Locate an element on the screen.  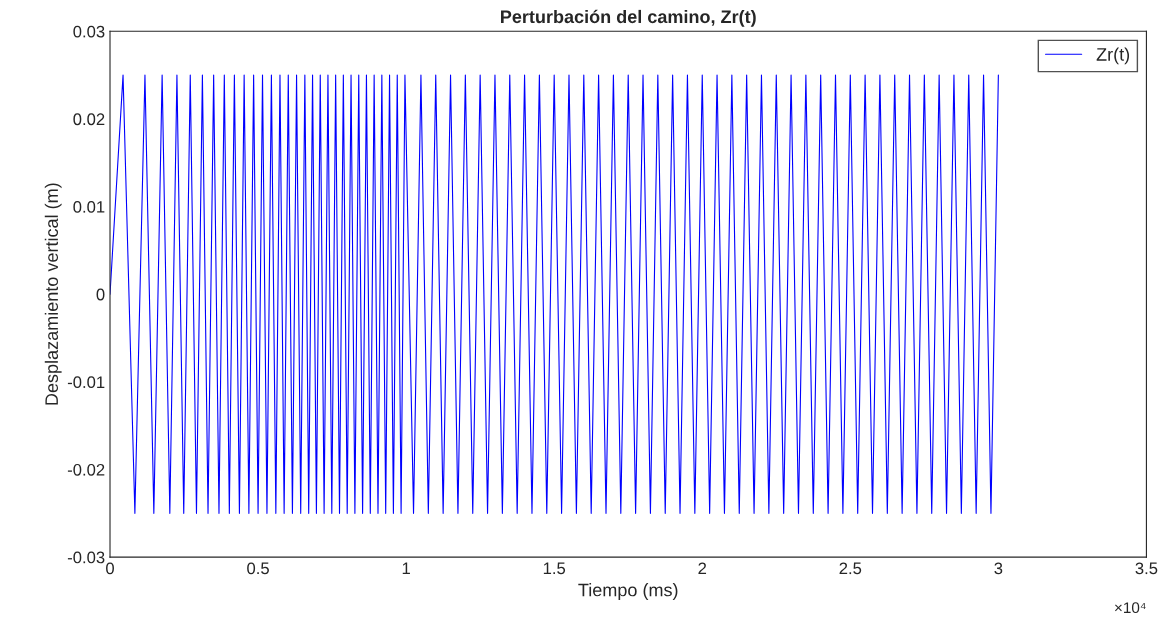
x-tick-label: 2 is located at coordinates (702, 568).